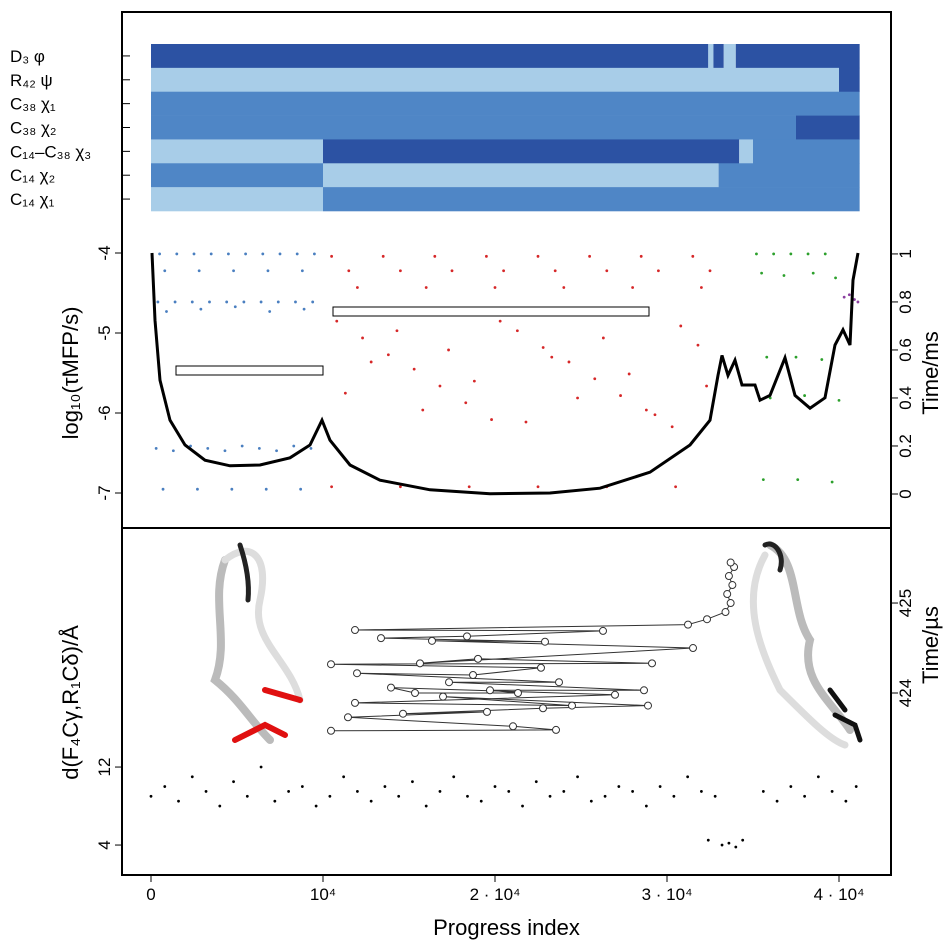  I want to click on y-tick-label: -4, so click(104, 252).